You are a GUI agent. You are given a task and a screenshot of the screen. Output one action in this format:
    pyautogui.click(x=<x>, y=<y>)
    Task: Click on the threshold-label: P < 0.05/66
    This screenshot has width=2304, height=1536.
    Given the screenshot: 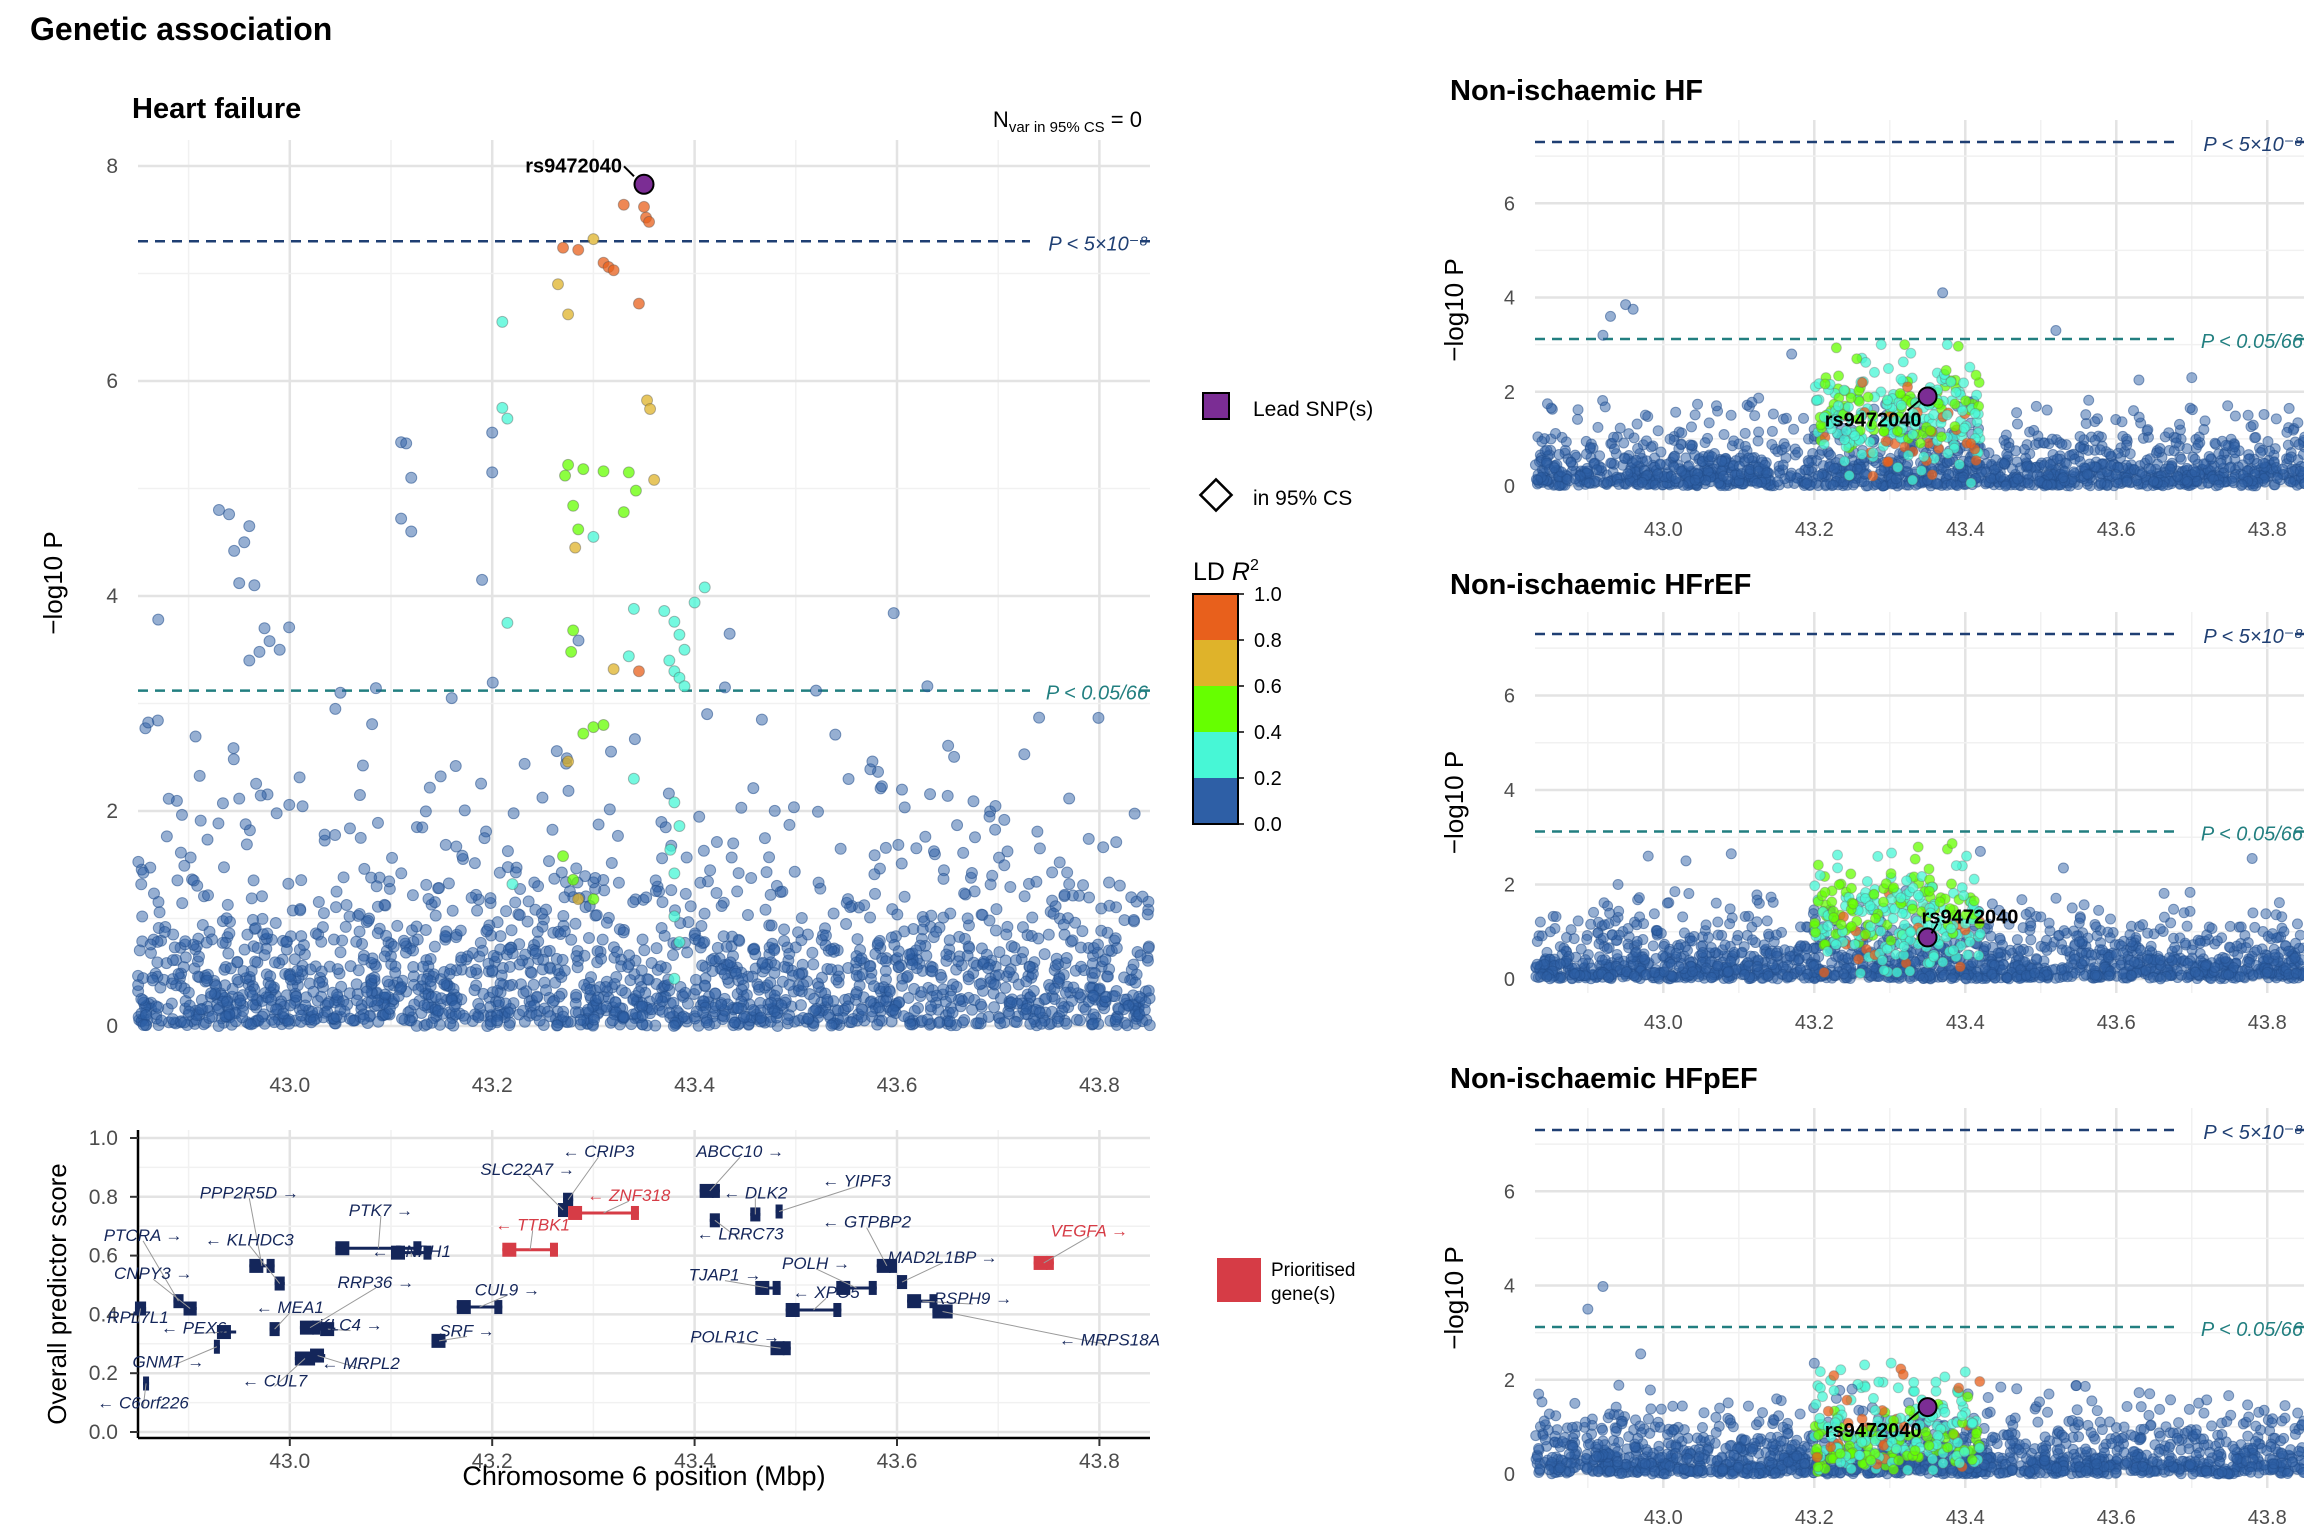 What is the action you would take?
    pyautogui.click(x=2252, y=342)
    